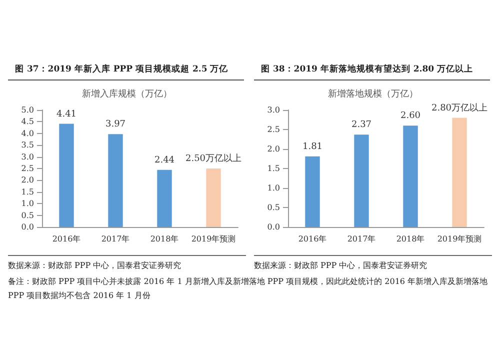 This screenshot has width=500, height=362. Describe the element at coordinates (459, 108) in the screenshot. I see `data-label: 2.80万亿以上` at that location.